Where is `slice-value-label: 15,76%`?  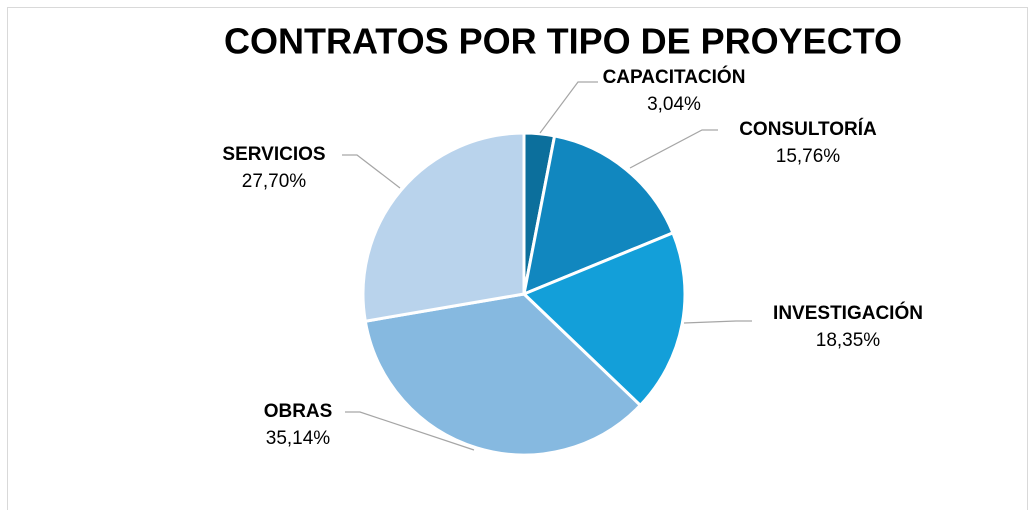
slice-value-label: 15,76% is located at coordinates (808, 156).